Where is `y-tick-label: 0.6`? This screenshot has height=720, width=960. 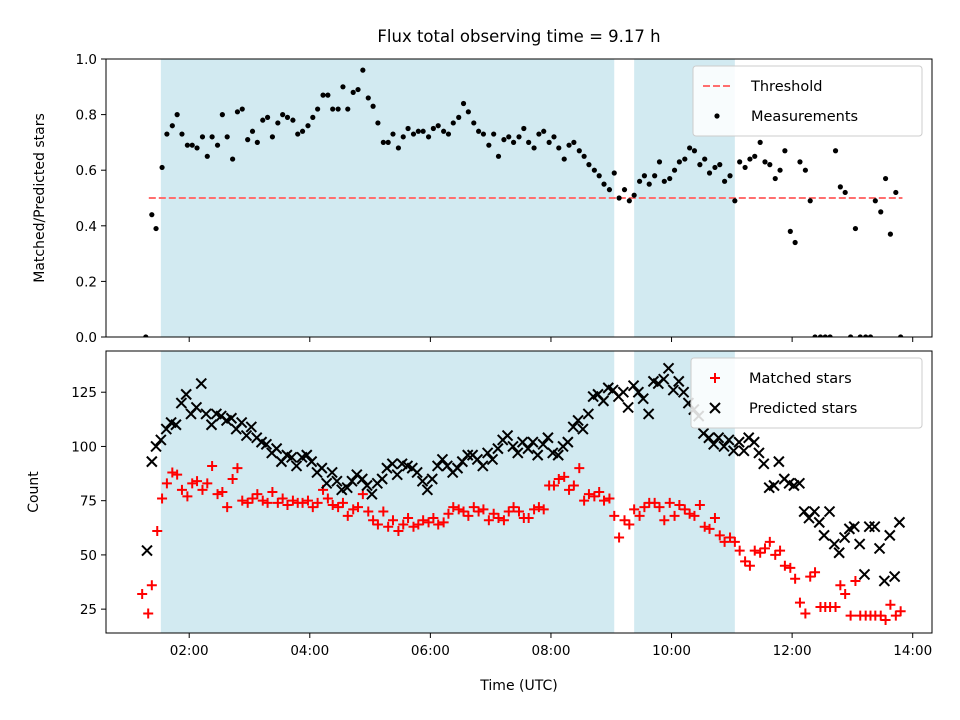 y-tick-label: 0.6 is located at coordinates (86, 171).